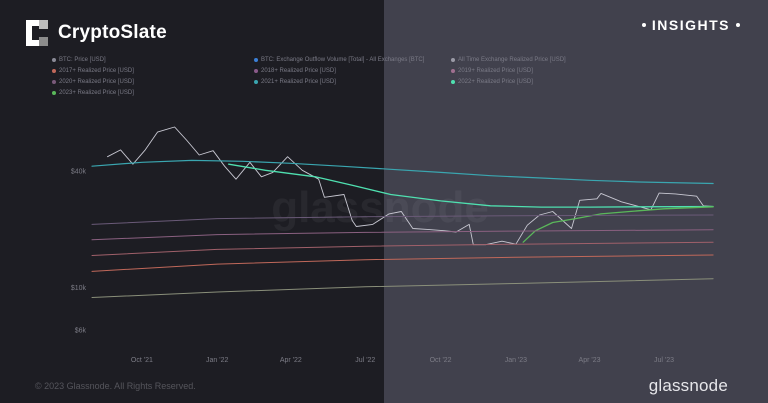  I want to click on legend-label: 2019+ Realized Price [USD], so click(495, 71).